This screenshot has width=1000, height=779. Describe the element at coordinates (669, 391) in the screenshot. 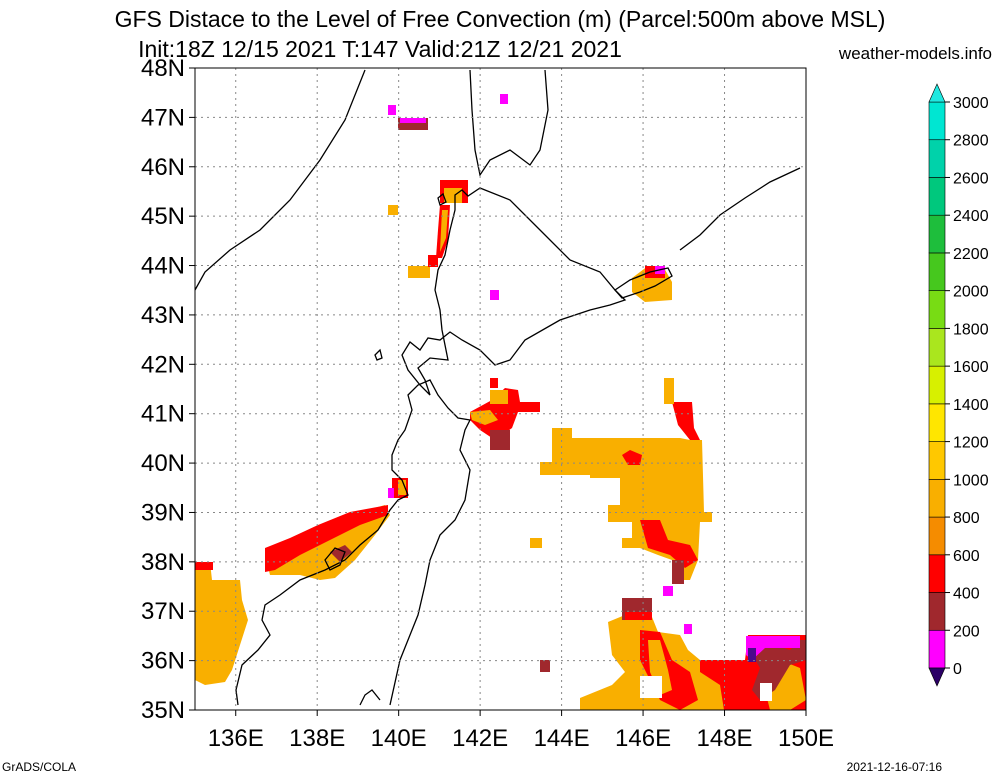

I see `field-patch-pacific-o3` at that location.